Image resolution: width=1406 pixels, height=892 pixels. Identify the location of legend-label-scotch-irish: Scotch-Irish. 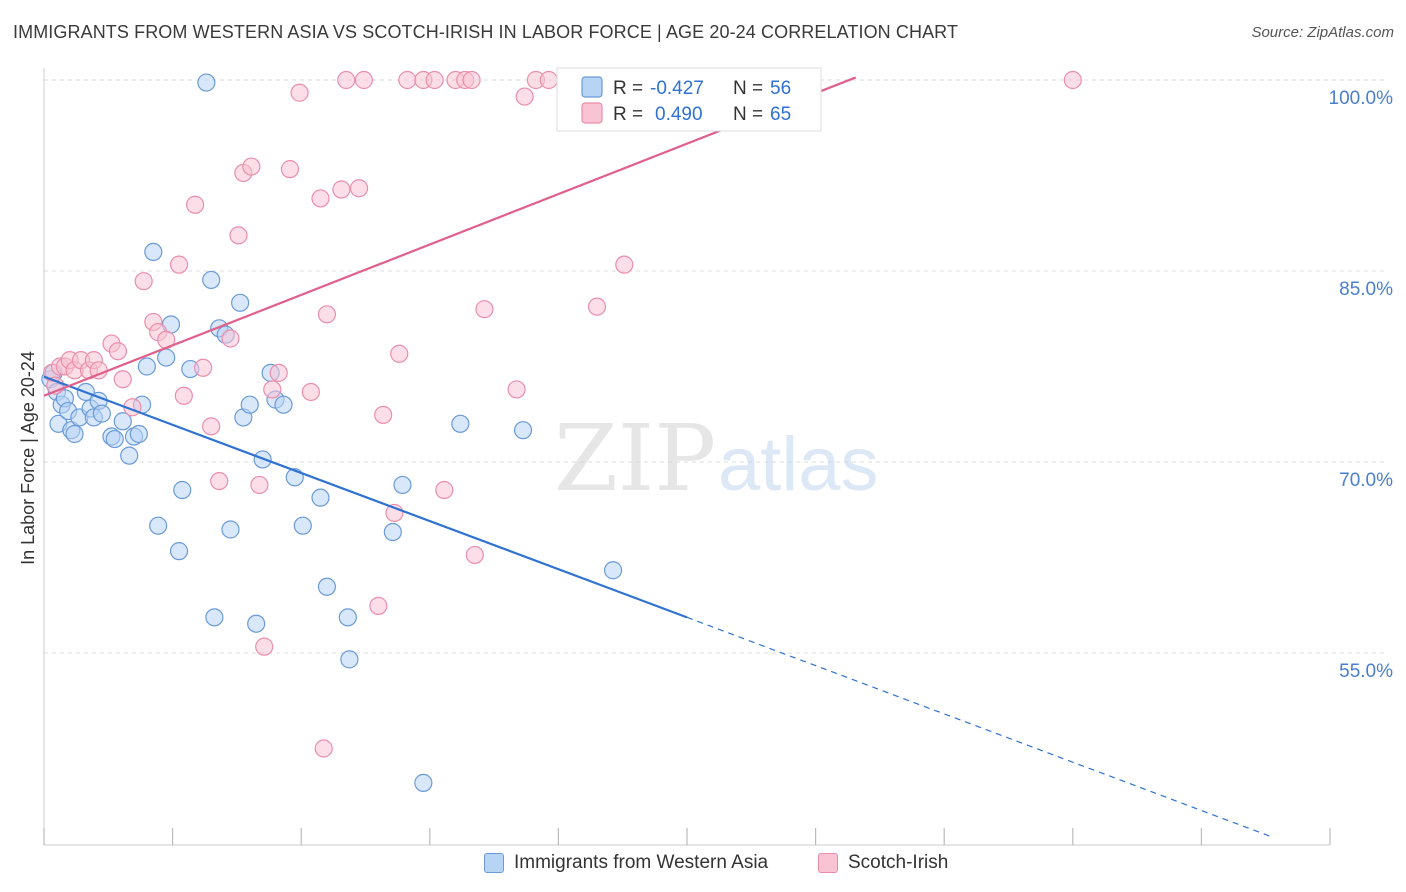
(898, 862).